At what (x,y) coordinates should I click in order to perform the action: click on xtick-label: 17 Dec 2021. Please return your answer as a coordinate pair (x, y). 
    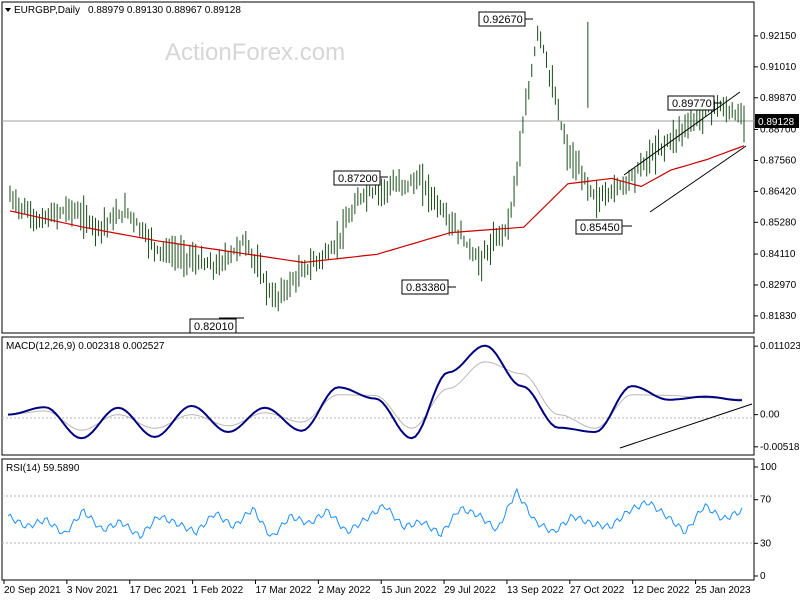
    Looking at the image, I should click on (158, 590).